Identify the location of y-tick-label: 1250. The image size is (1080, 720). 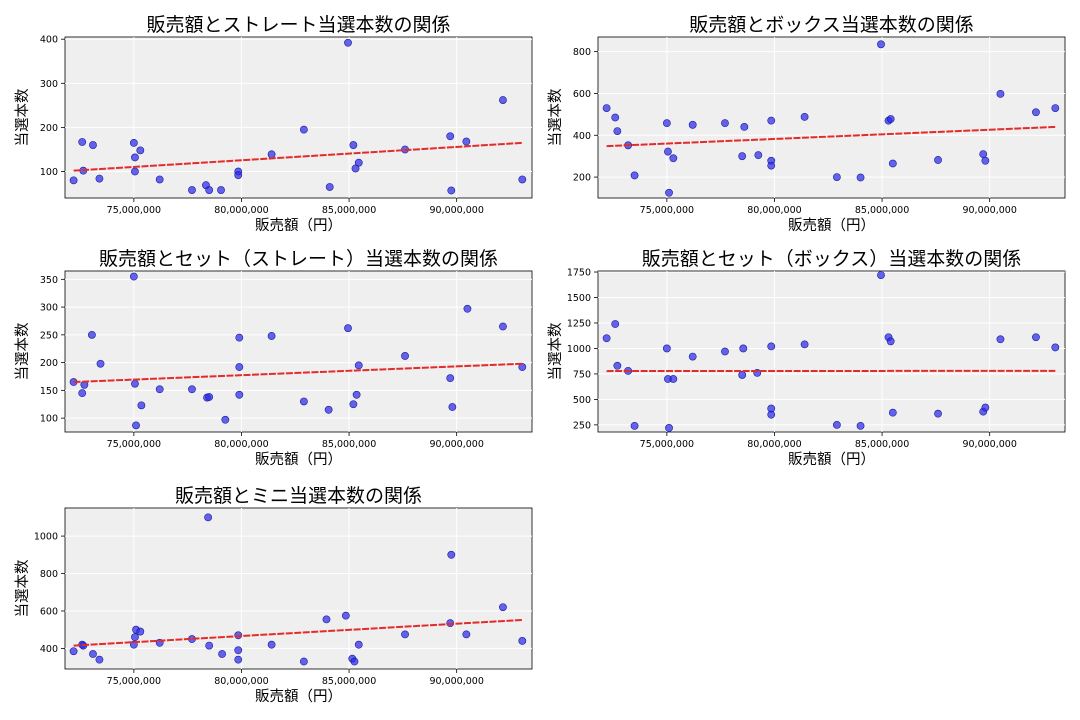
(579, 323).